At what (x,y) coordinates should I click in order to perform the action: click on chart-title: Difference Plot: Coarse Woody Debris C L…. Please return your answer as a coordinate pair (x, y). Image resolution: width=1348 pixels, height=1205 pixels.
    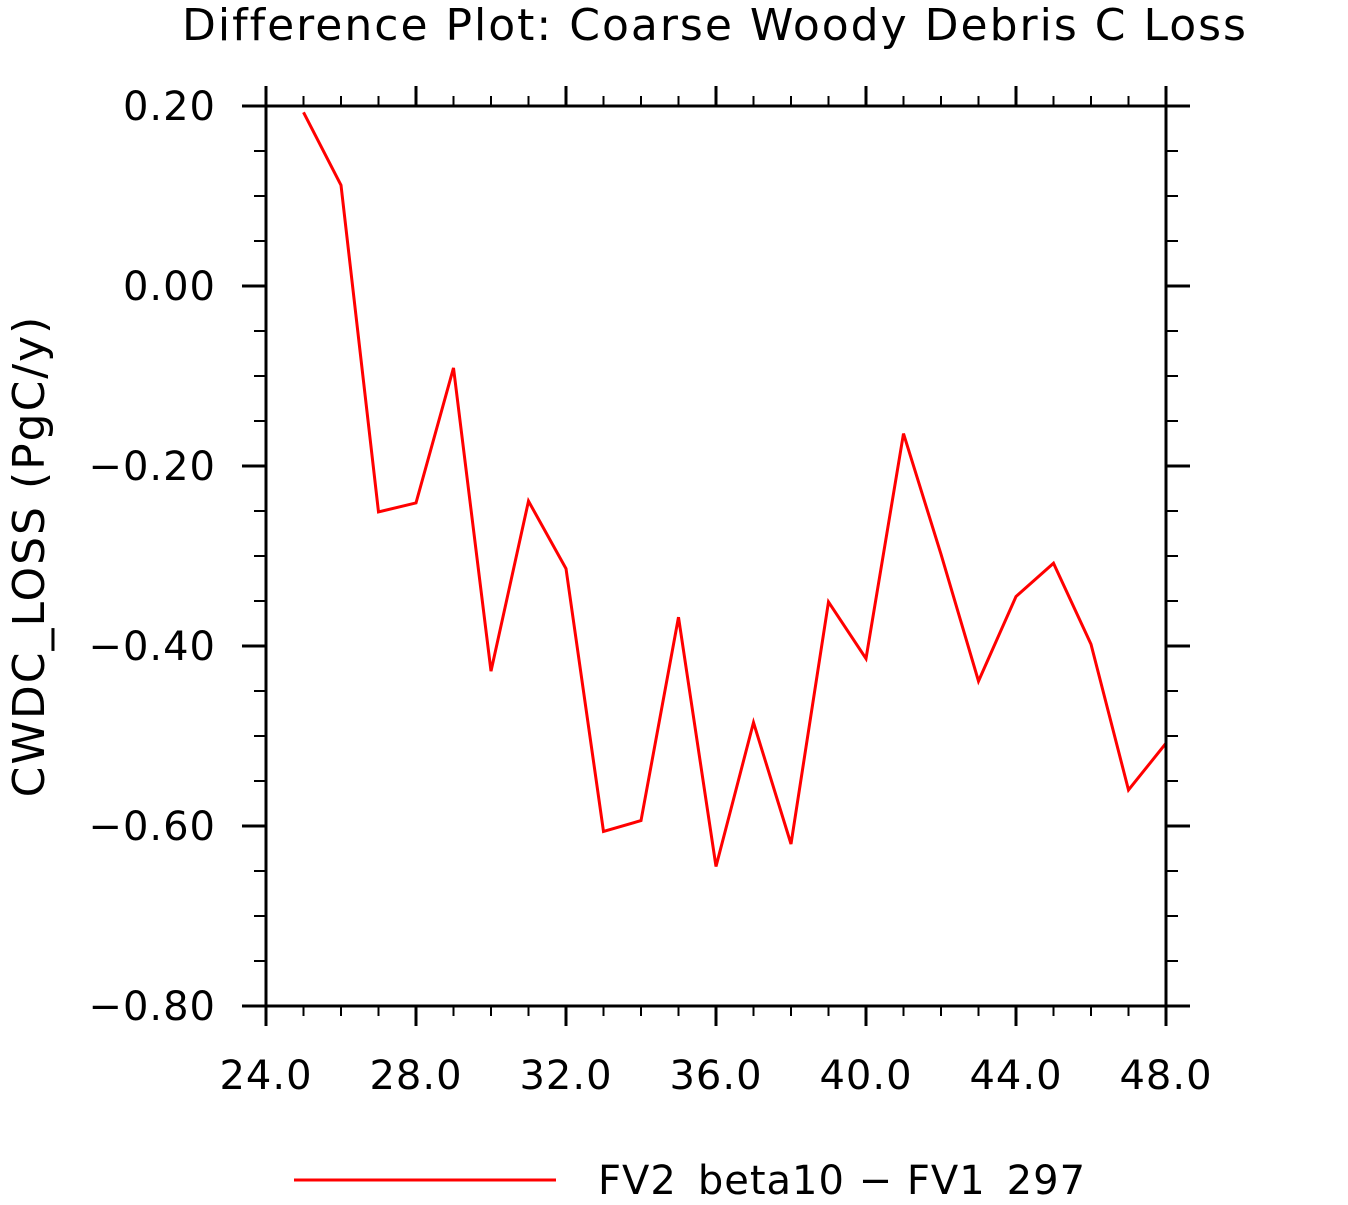
    Looking at the image, I should click on (715, 25).